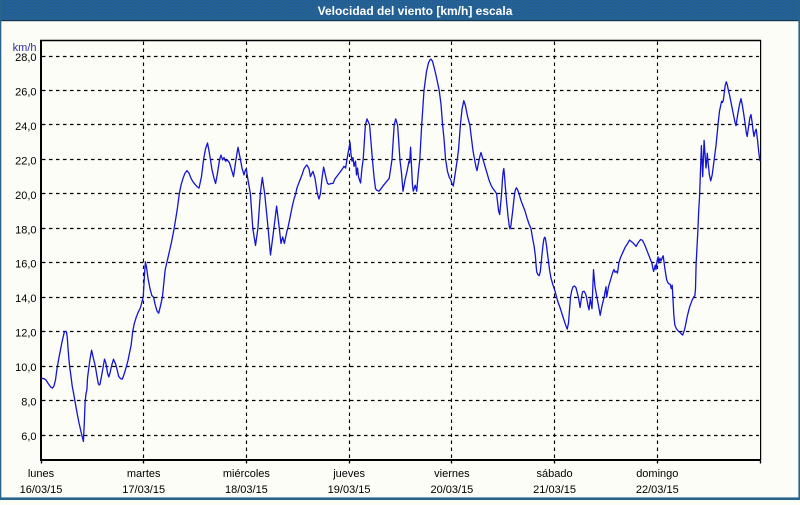  What do you see at coordinates (25, 48) in the screenshot?
I see `svg-text: km/h` at bounding box center [25, 48].